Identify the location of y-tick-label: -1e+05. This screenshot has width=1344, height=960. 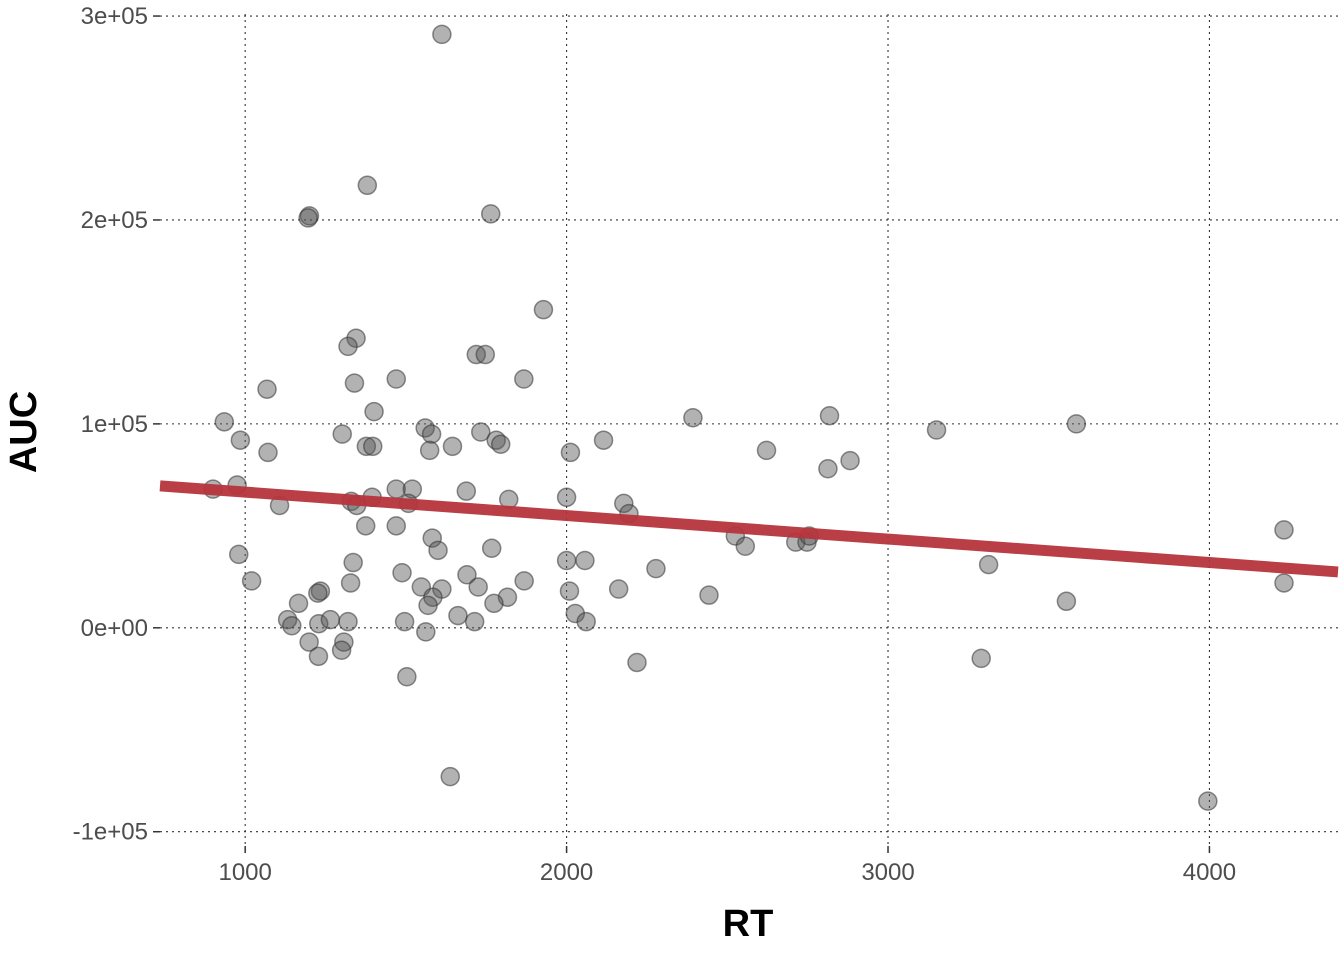
(110, 832).